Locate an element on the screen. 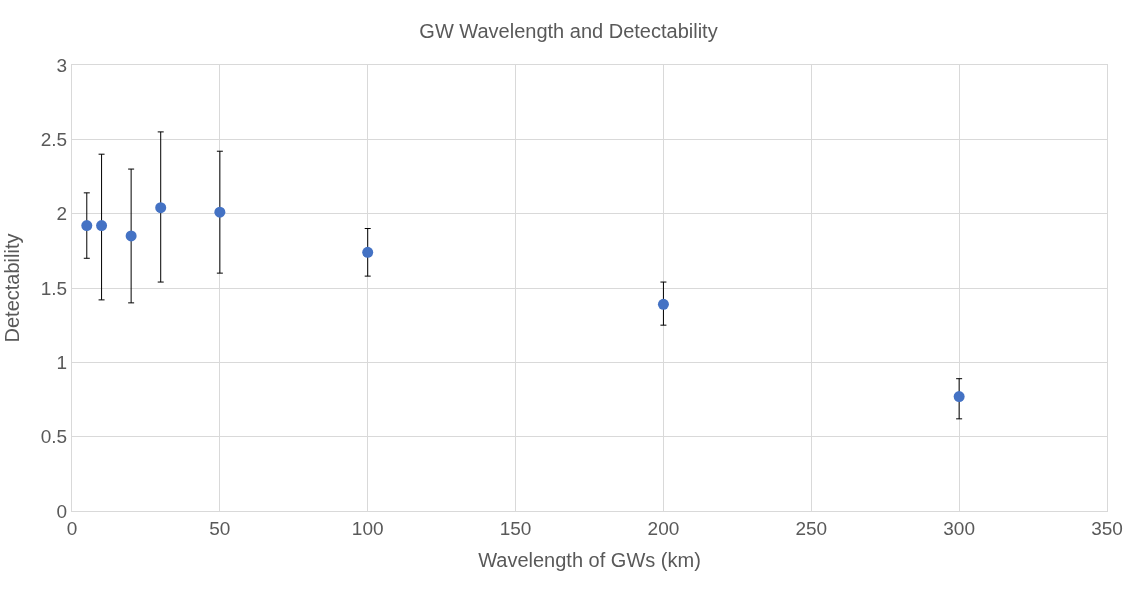  x-tick-label: 250 is located at coordinates (811, 528).